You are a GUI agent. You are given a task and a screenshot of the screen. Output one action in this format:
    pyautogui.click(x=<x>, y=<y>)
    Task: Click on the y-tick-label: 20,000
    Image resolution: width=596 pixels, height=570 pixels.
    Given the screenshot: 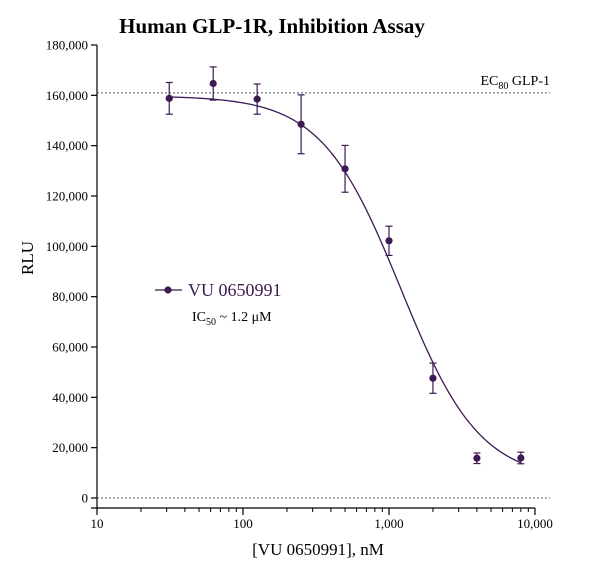 What is the action you would take?
    pyautogui.click(x=70, y=447)
    